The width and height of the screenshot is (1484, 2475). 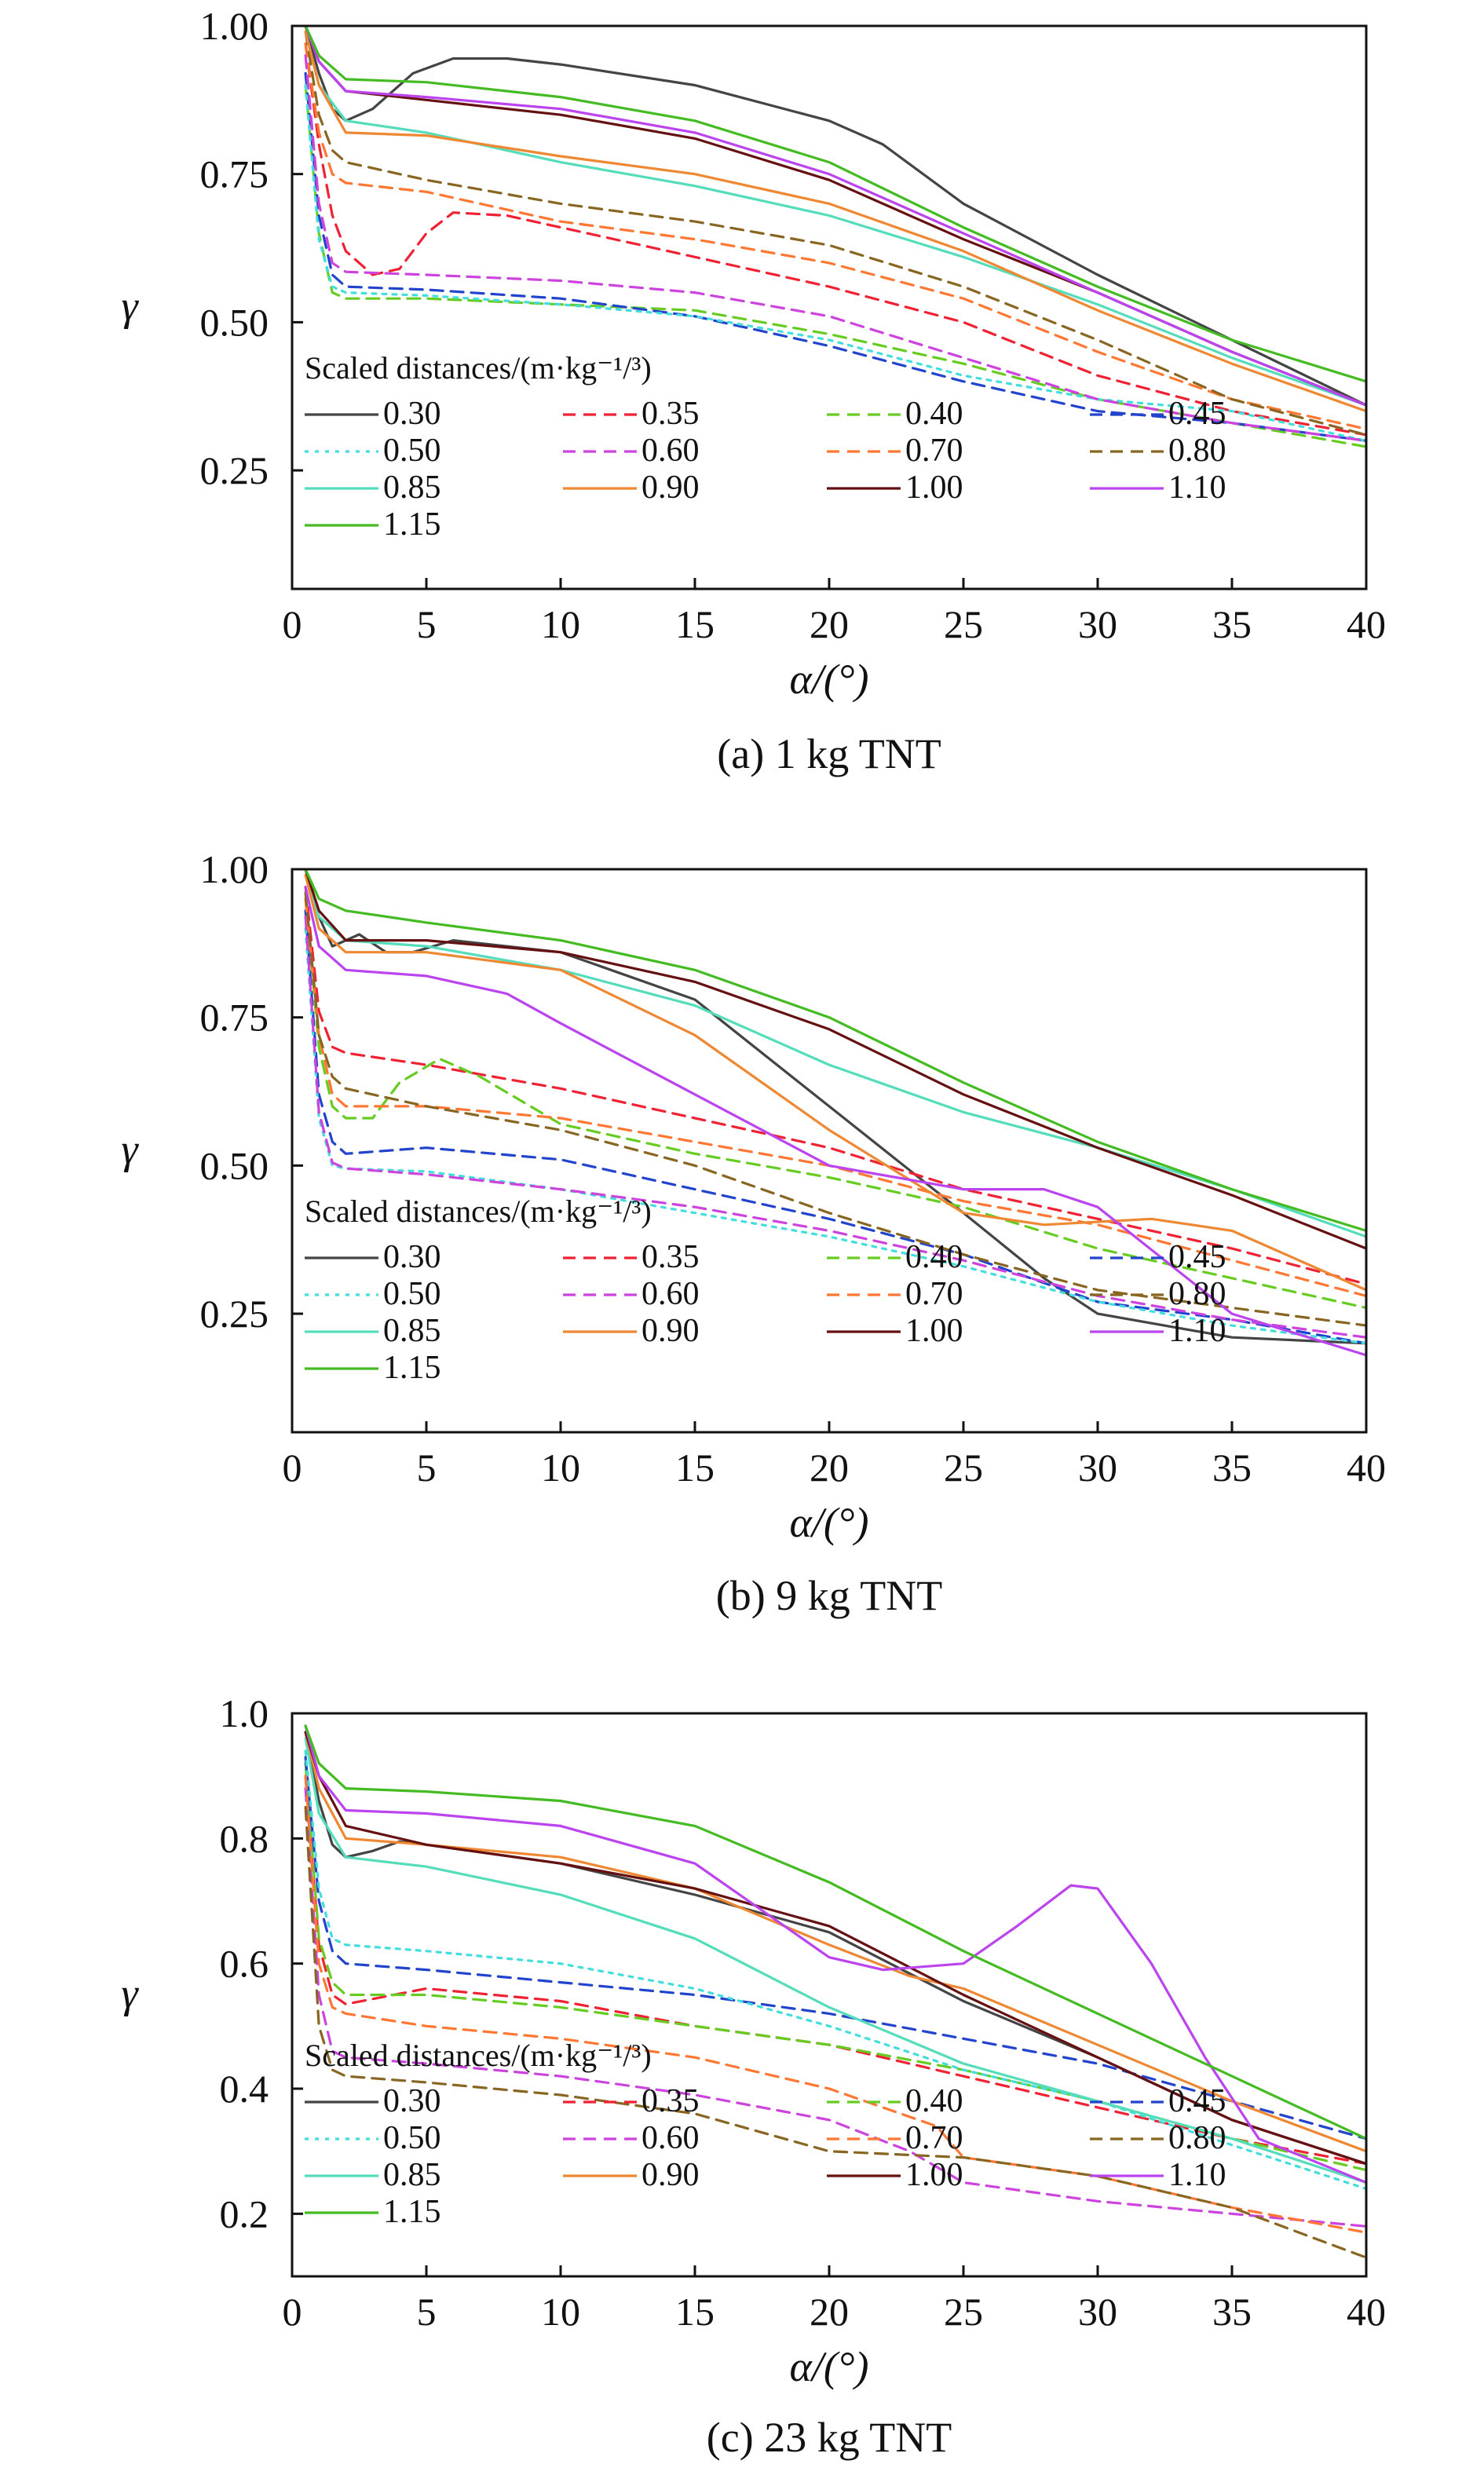 I want to click on y-tick-label: 0.2, so click(x=244, y=2214).